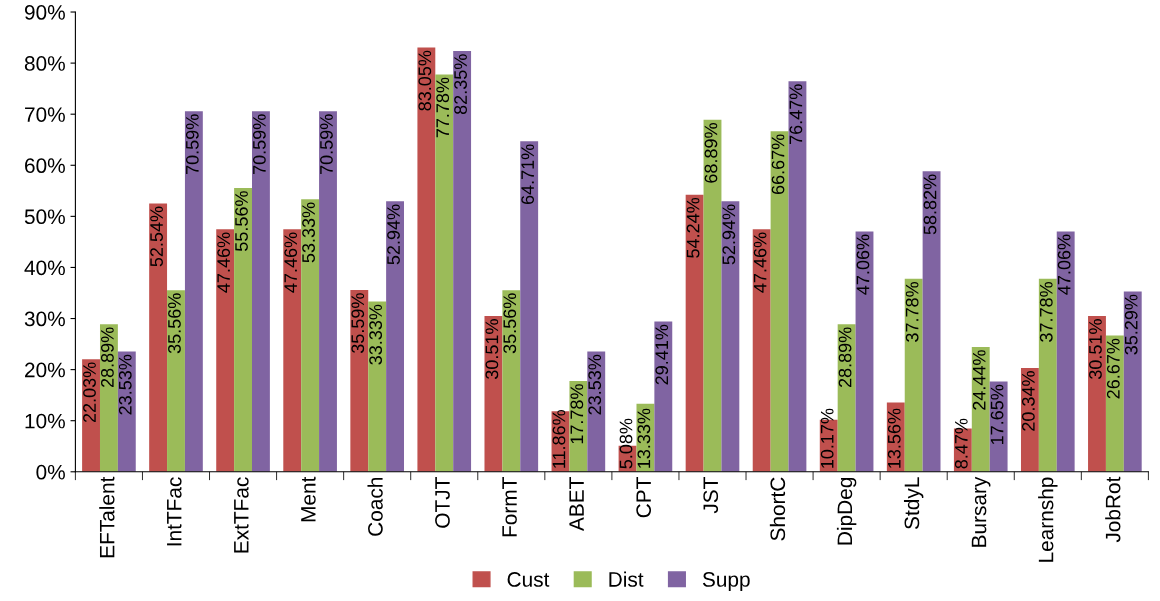  I want to click on x-tick-label: Bursary, so click(981, 511).